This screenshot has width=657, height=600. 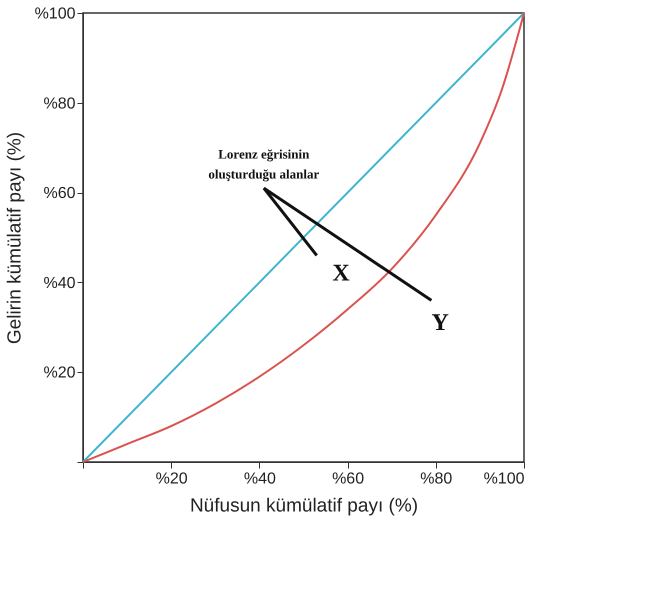 I want to click on annotation: Y, so click(x=440, y=323).